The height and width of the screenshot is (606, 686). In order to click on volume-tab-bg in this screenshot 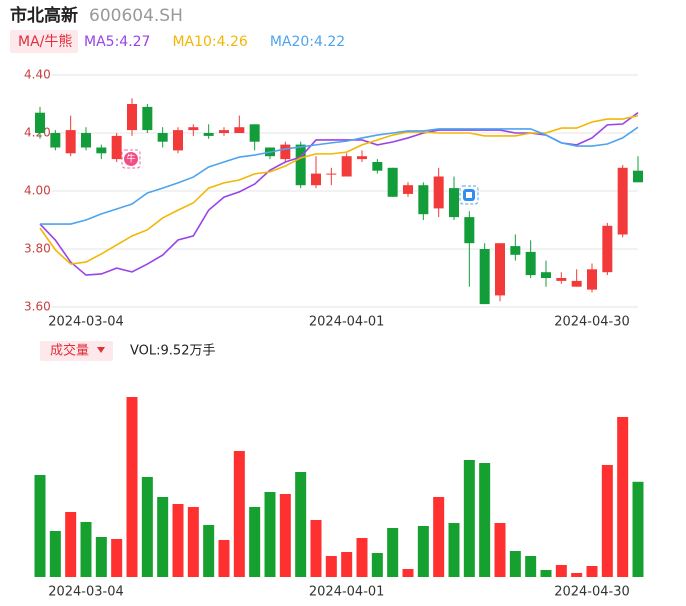, I will do `click(76, 351)`.